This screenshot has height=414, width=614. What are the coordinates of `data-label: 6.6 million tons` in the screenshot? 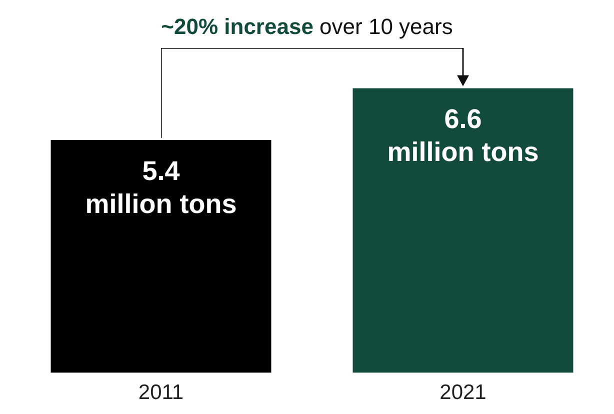 It's located at (463, 136).